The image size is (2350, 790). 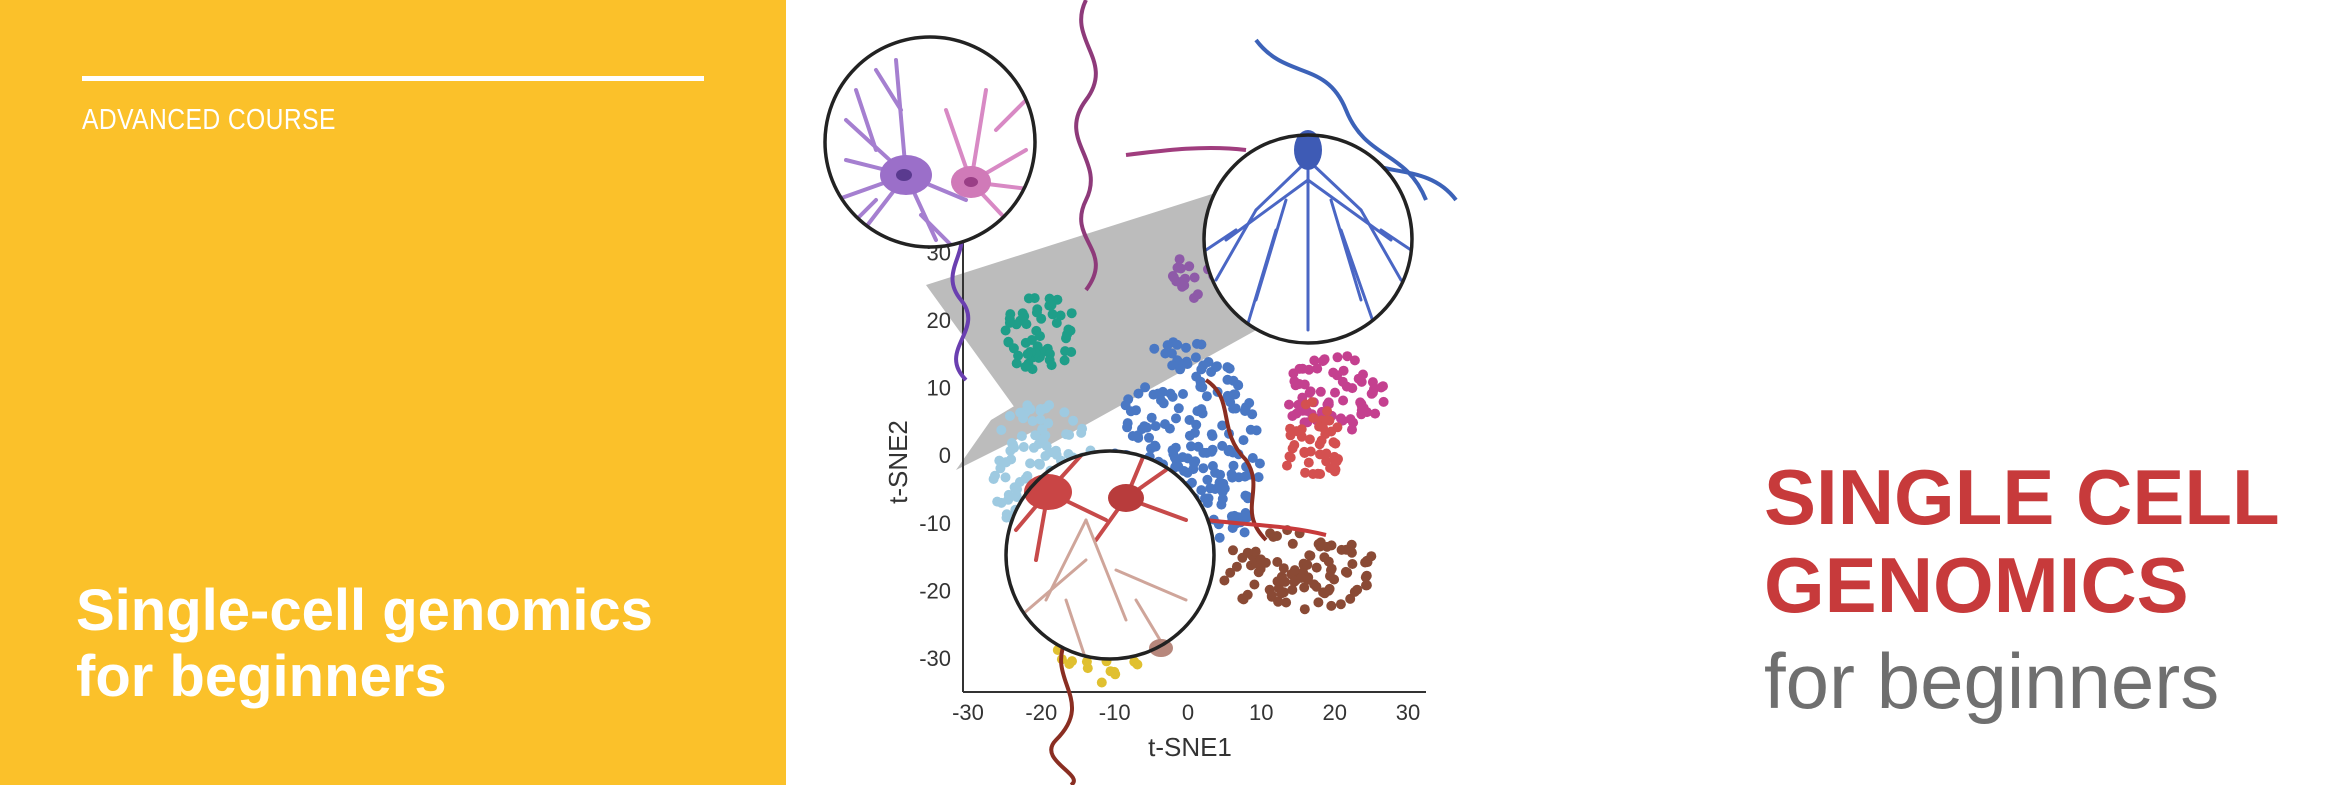 What do you see at coordinates (1341, 119) in the screenshot?
I see `dna-strand-blue-icon` at bounding box center [1341, 119].